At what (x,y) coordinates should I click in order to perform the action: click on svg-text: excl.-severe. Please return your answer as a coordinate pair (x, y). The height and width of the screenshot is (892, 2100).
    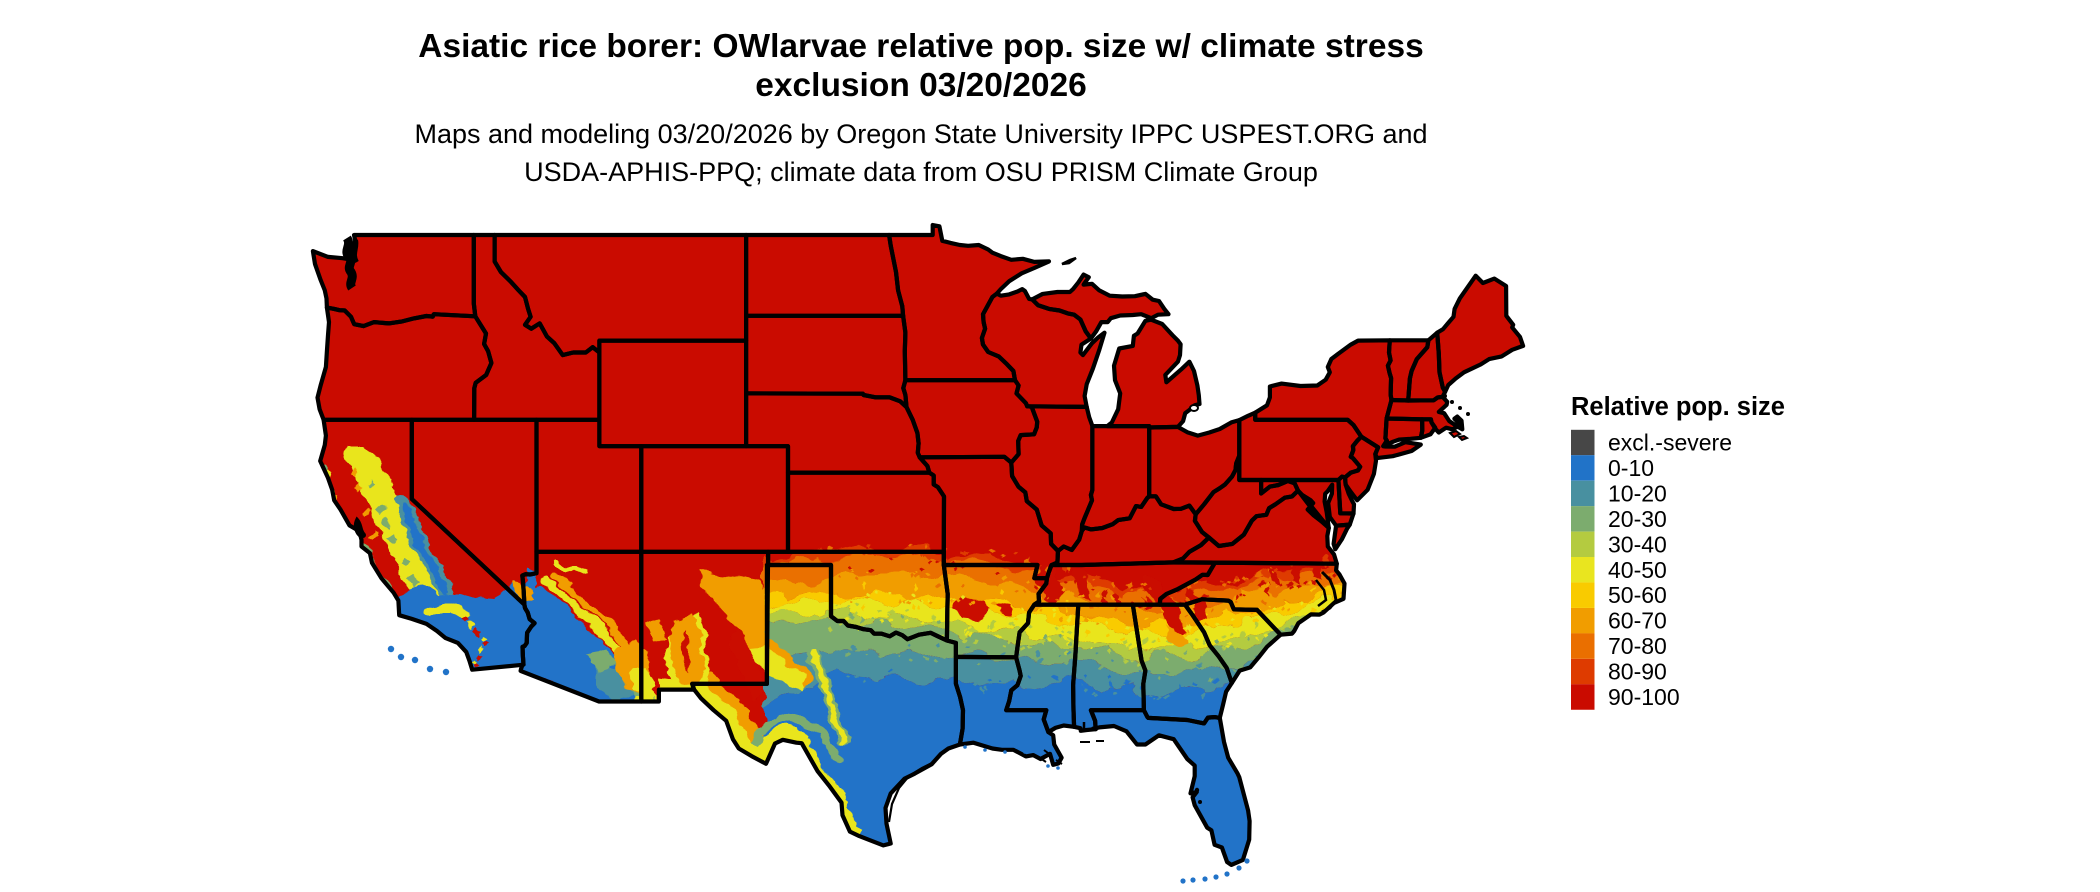
    Looking at the image, I should click on (1670, 443).